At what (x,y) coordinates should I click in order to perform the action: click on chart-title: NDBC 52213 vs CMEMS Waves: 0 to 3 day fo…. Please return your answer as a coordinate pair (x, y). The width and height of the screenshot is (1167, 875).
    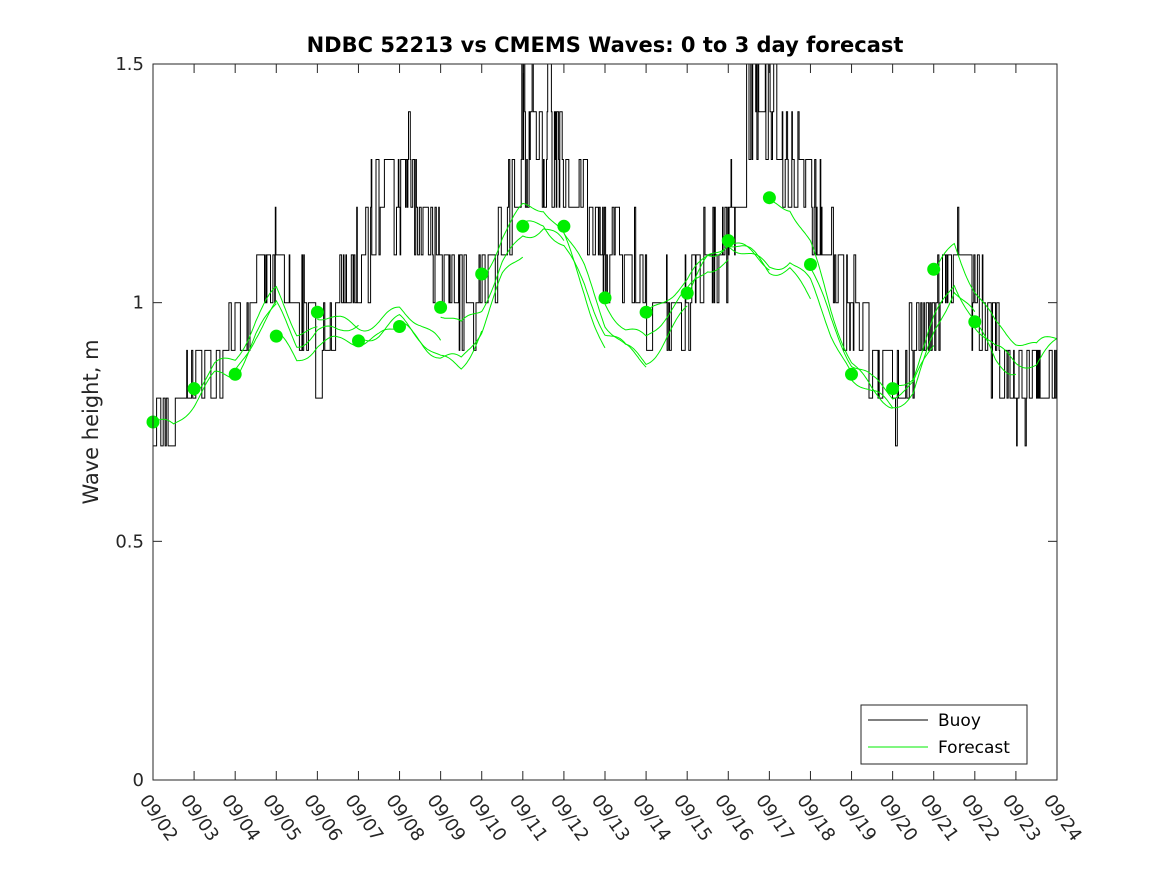
    Looking at the image, I should click on (605, 45).